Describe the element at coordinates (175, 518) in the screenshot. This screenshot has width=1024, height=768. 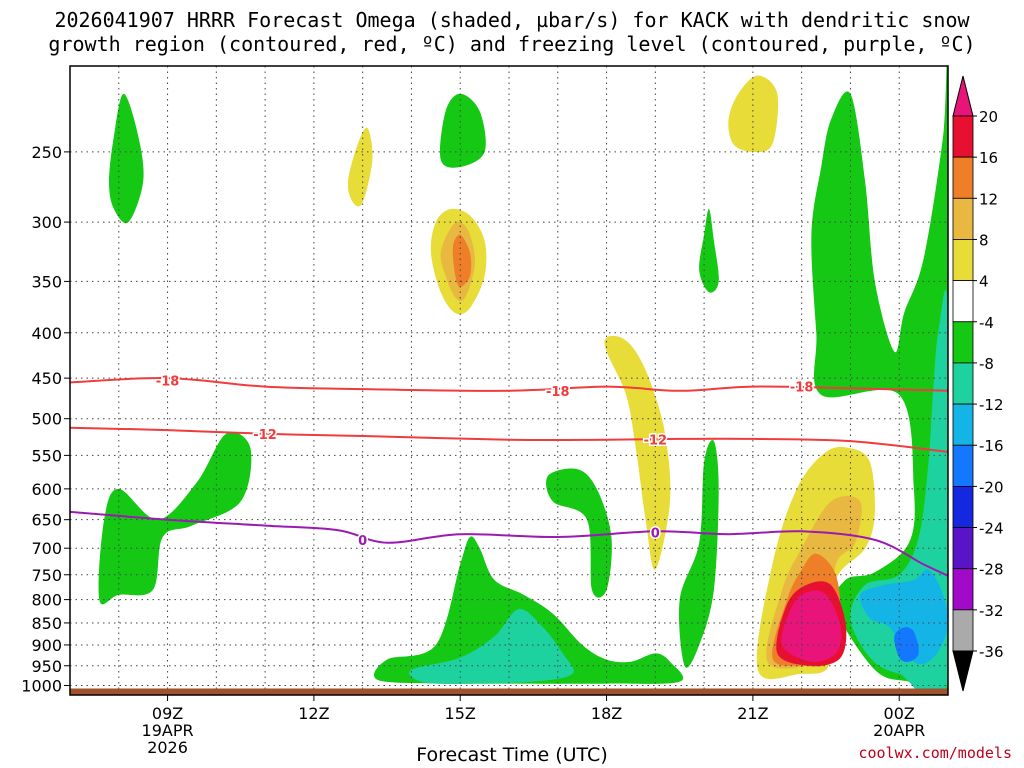
I see `omega green region morning low` at that location.